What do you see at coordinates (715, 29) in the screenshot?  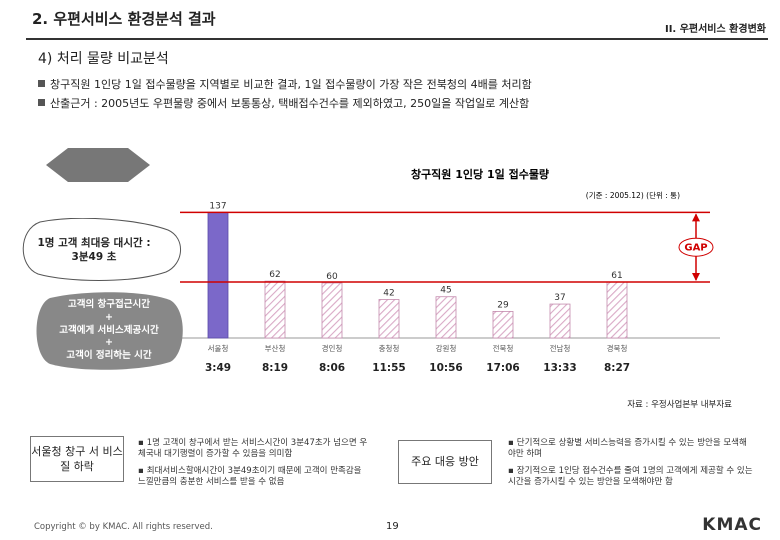 I see `section-label: II. 우편서비스 환경변화` at bounding box center [715, 29].